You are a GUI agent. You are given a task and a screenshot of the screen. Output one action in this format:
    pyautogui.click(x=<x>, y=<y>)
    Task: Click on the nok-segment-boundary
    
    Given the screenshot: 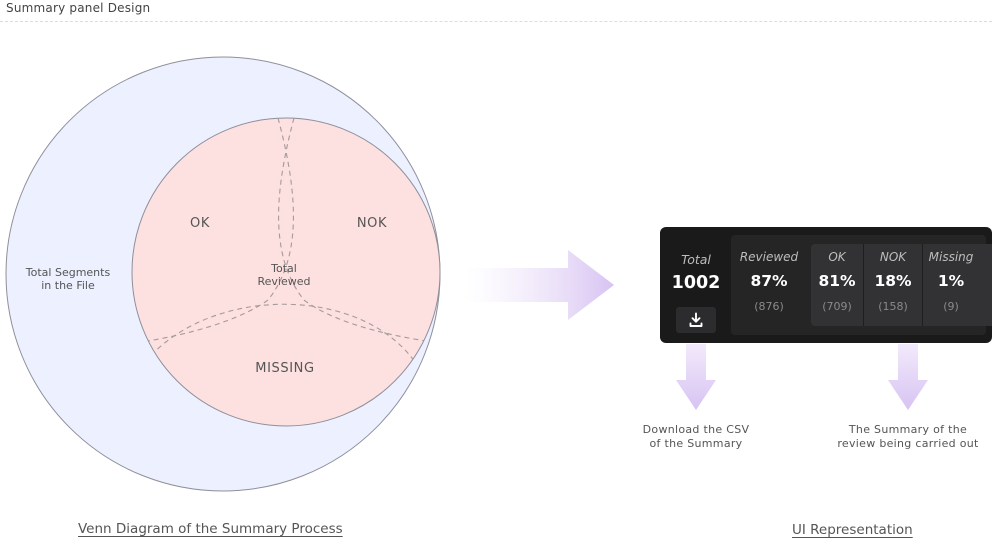 What is the action you would take?
    pyautogui.click(x=359, y=231)
    